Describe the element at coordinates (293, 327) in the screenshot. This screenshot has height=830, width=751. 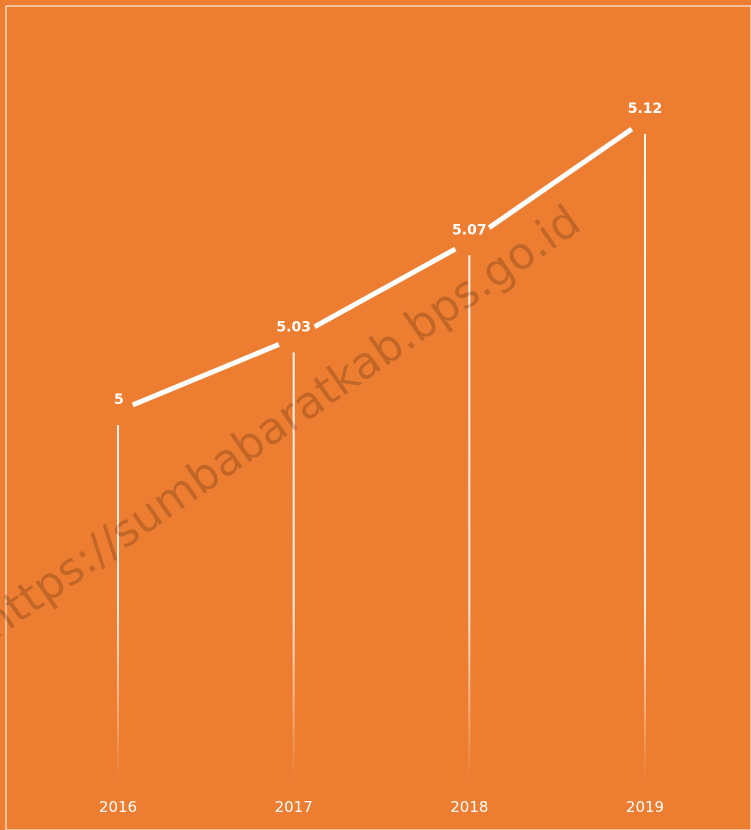
I see `data-label-2017: 5.03` at that location.